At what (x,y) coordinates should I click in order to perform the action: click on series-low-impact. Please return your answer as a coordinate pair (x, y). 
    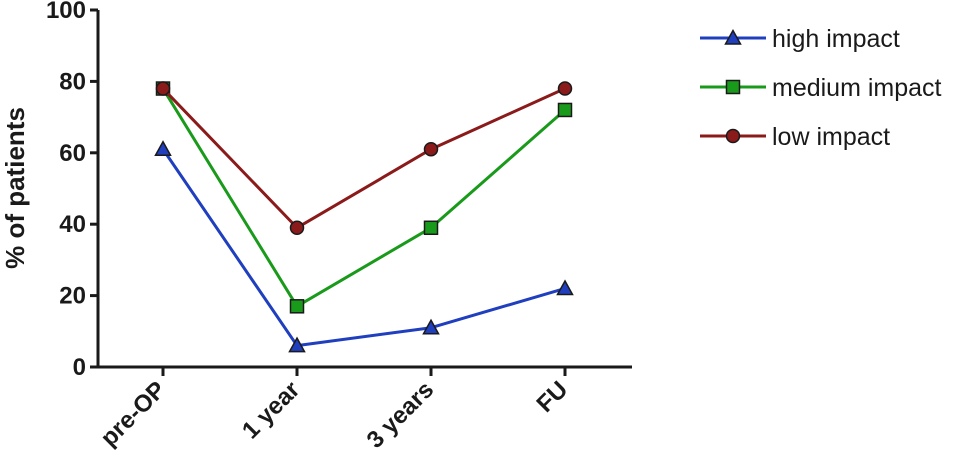
    Looking at the image, I should click on (364, 158).